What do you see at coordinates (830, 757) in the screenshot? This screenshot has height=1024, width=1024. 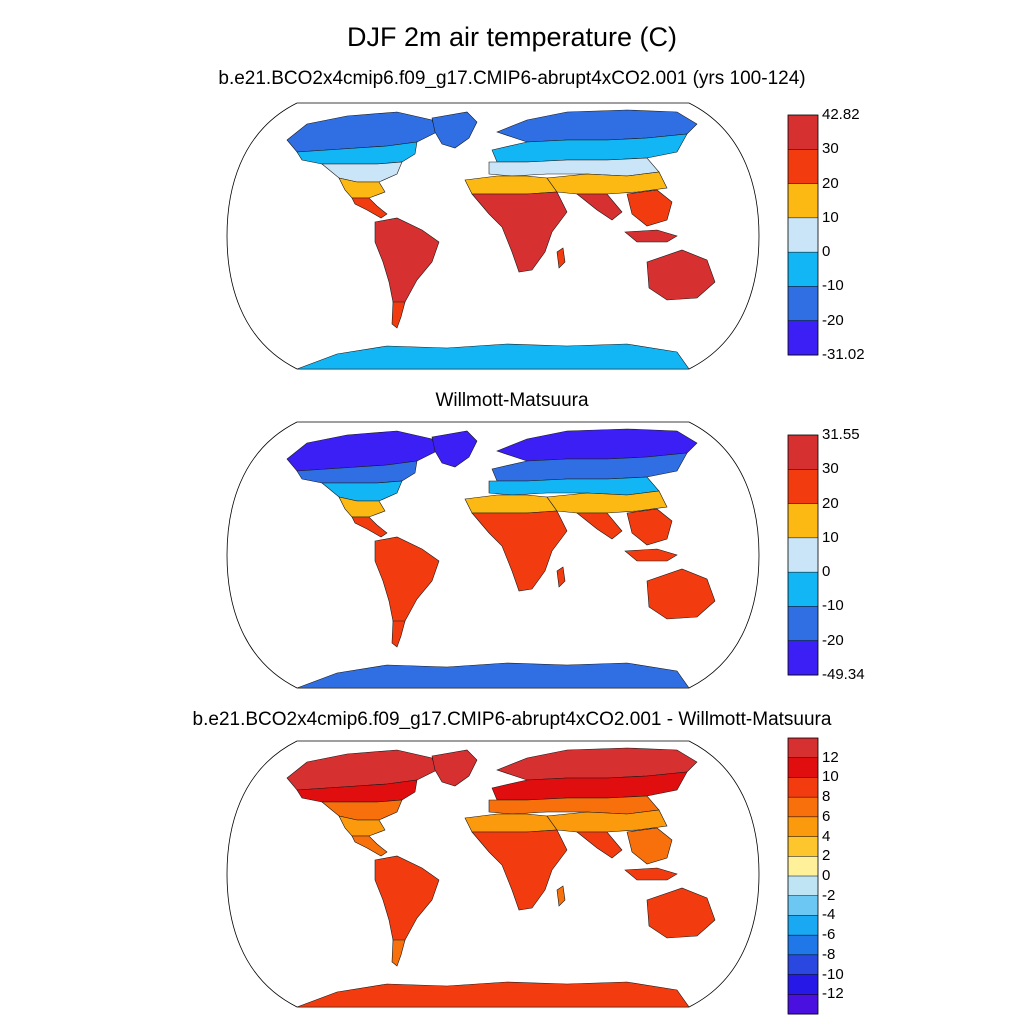 I see `colorbar-label: 12` at bounding box center [830, 757].